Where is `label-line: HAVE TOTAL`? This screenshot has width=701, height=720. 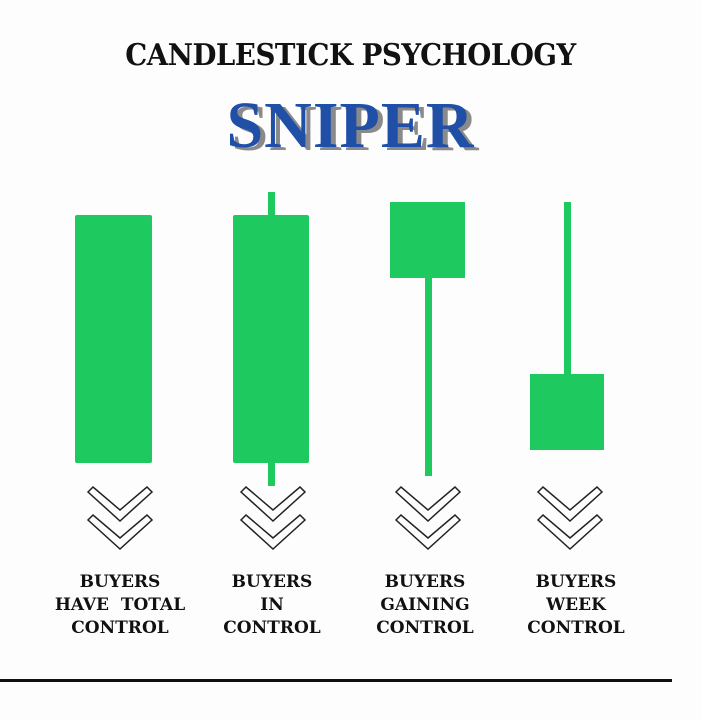 label-line: HAVE TOTAL is located at coordinates (120, 605).